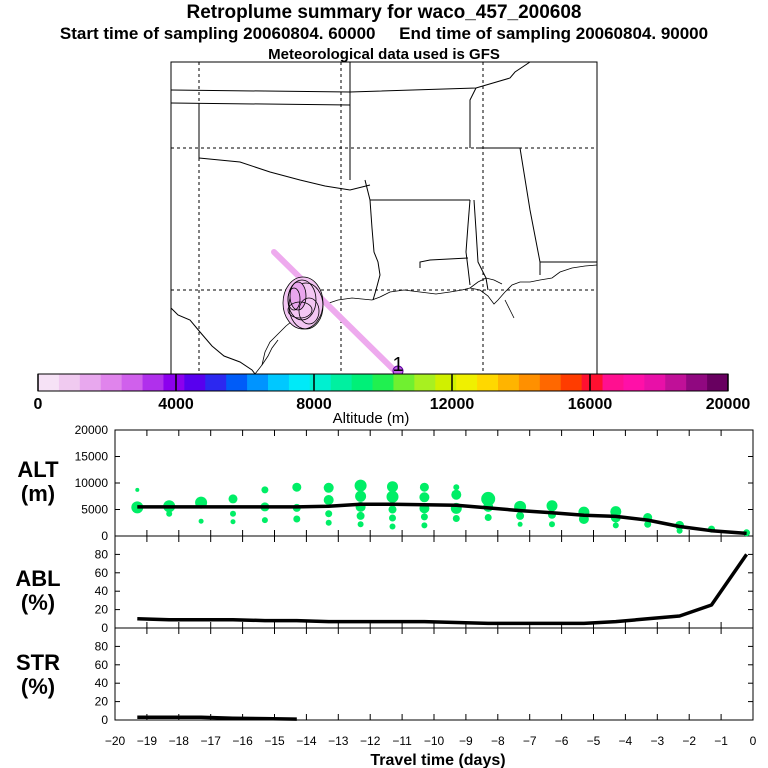 The height and width of the screenshot is (768, 768). What do you see at coordinates (94, 510) in the screenshot?
I see `alt-y-tick-label: 5000` at bounding box center [94, 510].